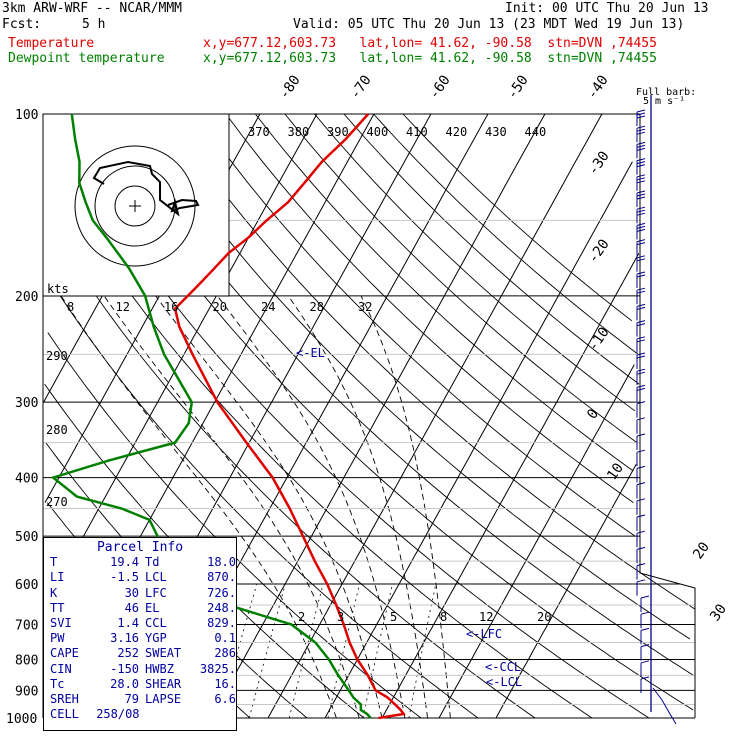  Describe the element at coordinates (57, 577) in the screenshot. I see `parcel-label: LI` at that location.